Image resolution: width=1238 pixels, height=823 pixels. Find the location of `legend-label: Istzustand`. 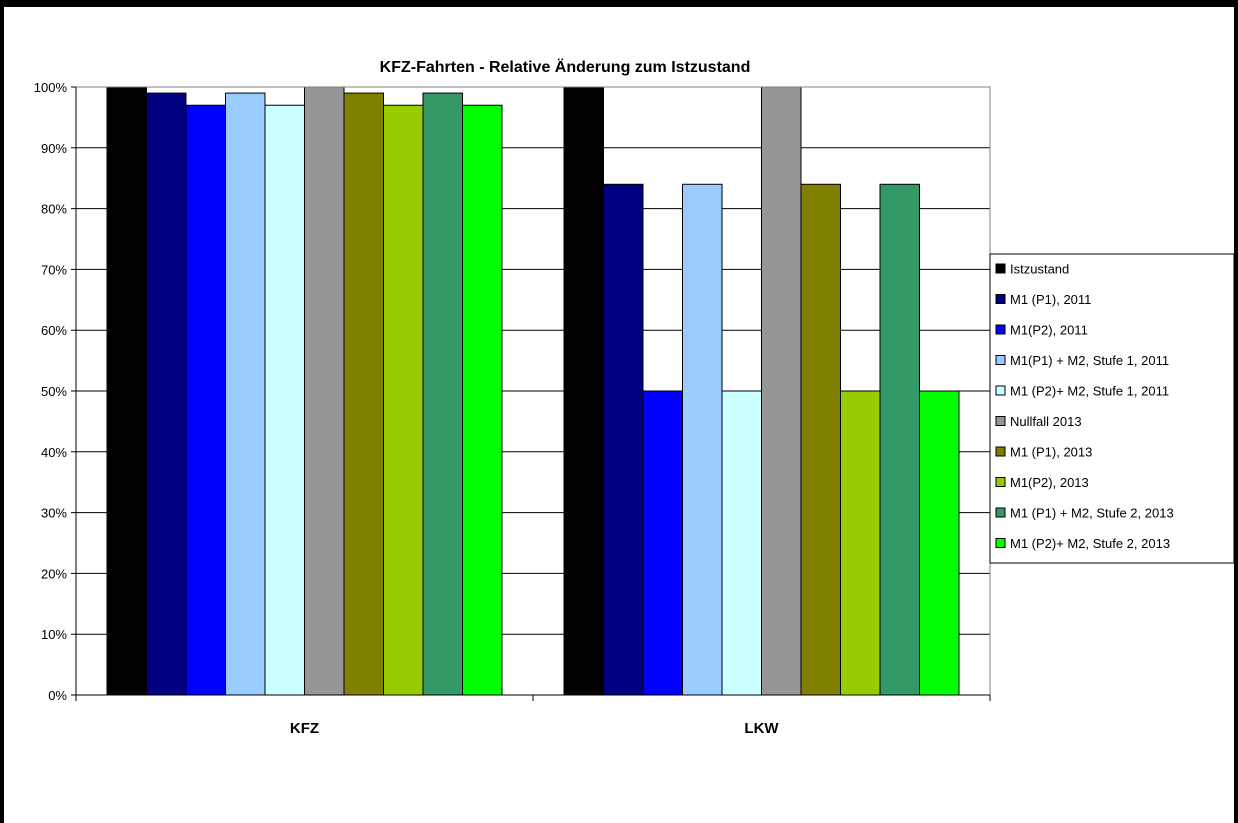

legend-label: Istzustand is located at coordinates (1039, 269).